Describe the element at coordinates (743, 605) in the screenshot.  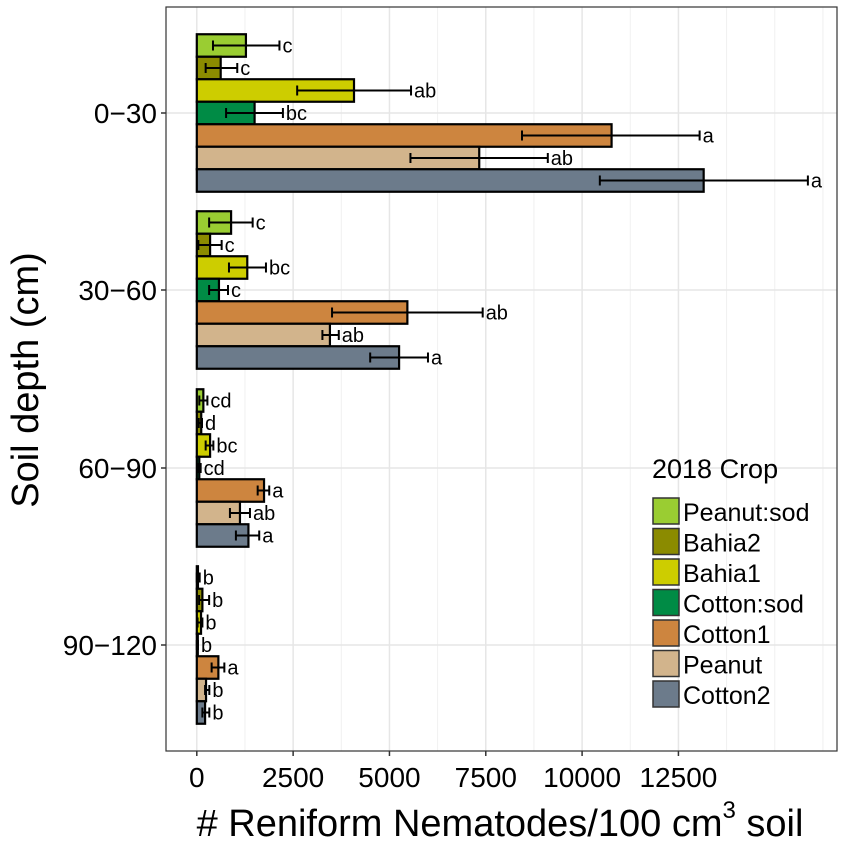
I see `legend-label: Cotton:sod` at that location.